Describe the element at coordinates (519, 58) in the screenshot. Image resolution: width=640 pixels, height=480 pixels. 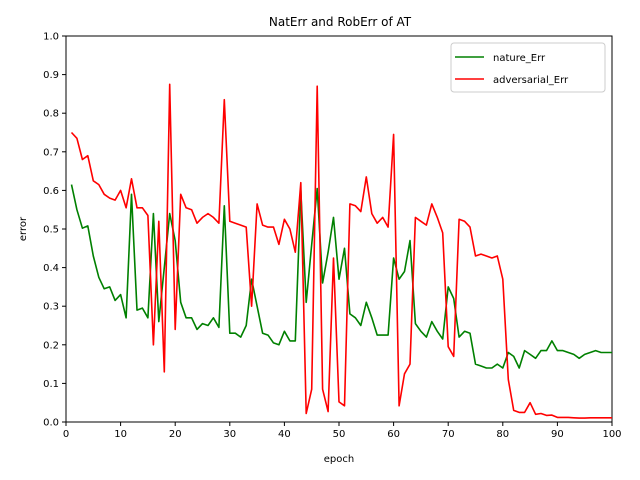
I see `legend-label-nature-err: nature_Err` at that location.